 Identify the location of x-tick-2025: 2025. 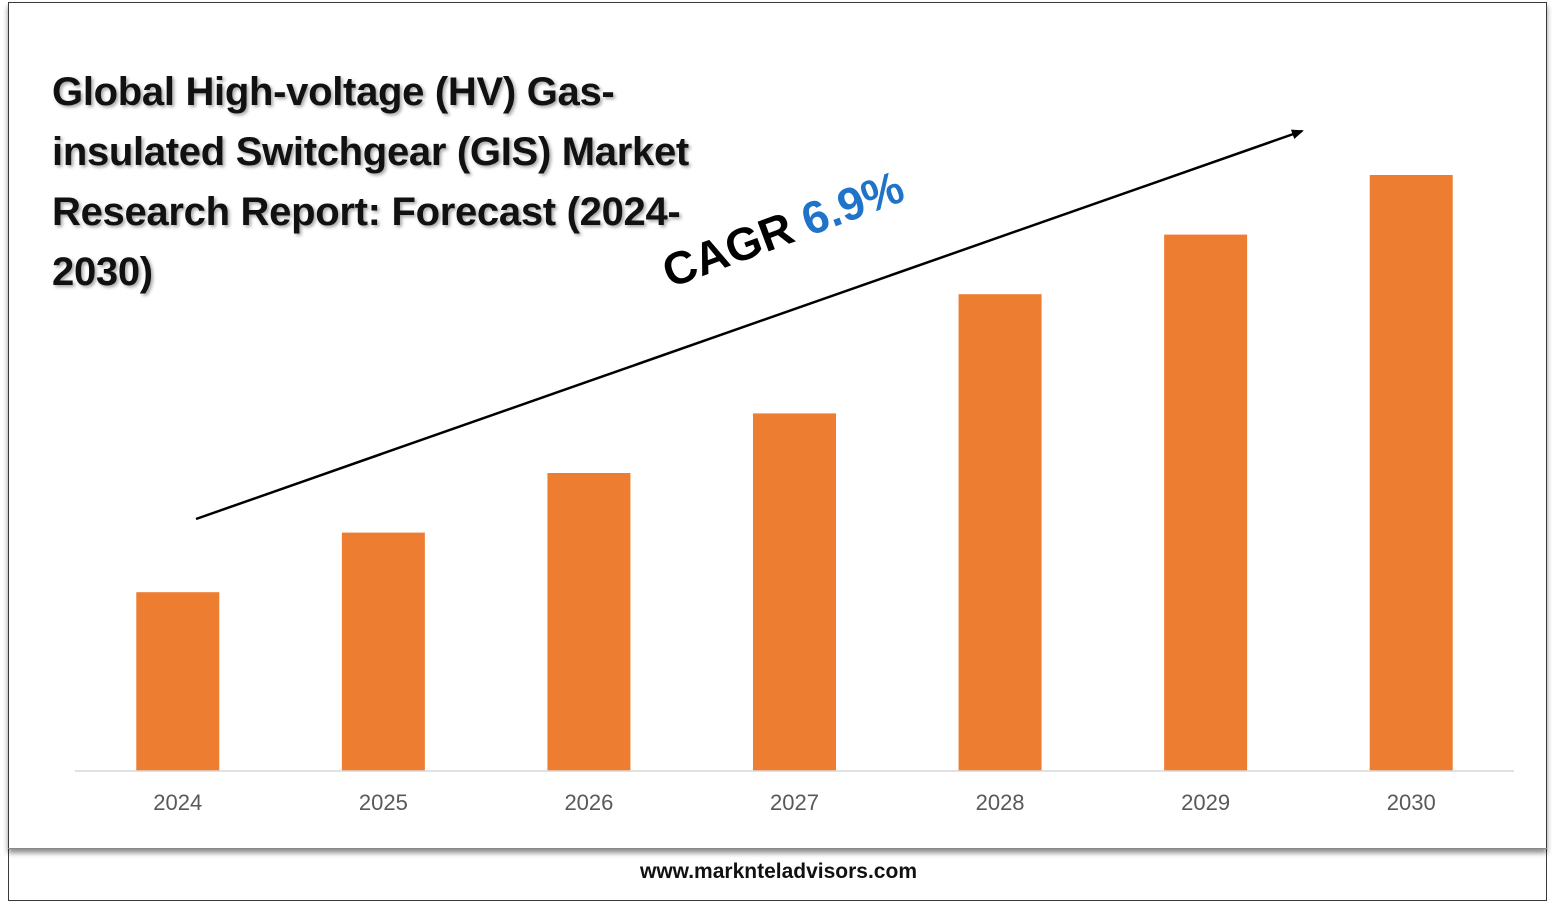
(383, 802).